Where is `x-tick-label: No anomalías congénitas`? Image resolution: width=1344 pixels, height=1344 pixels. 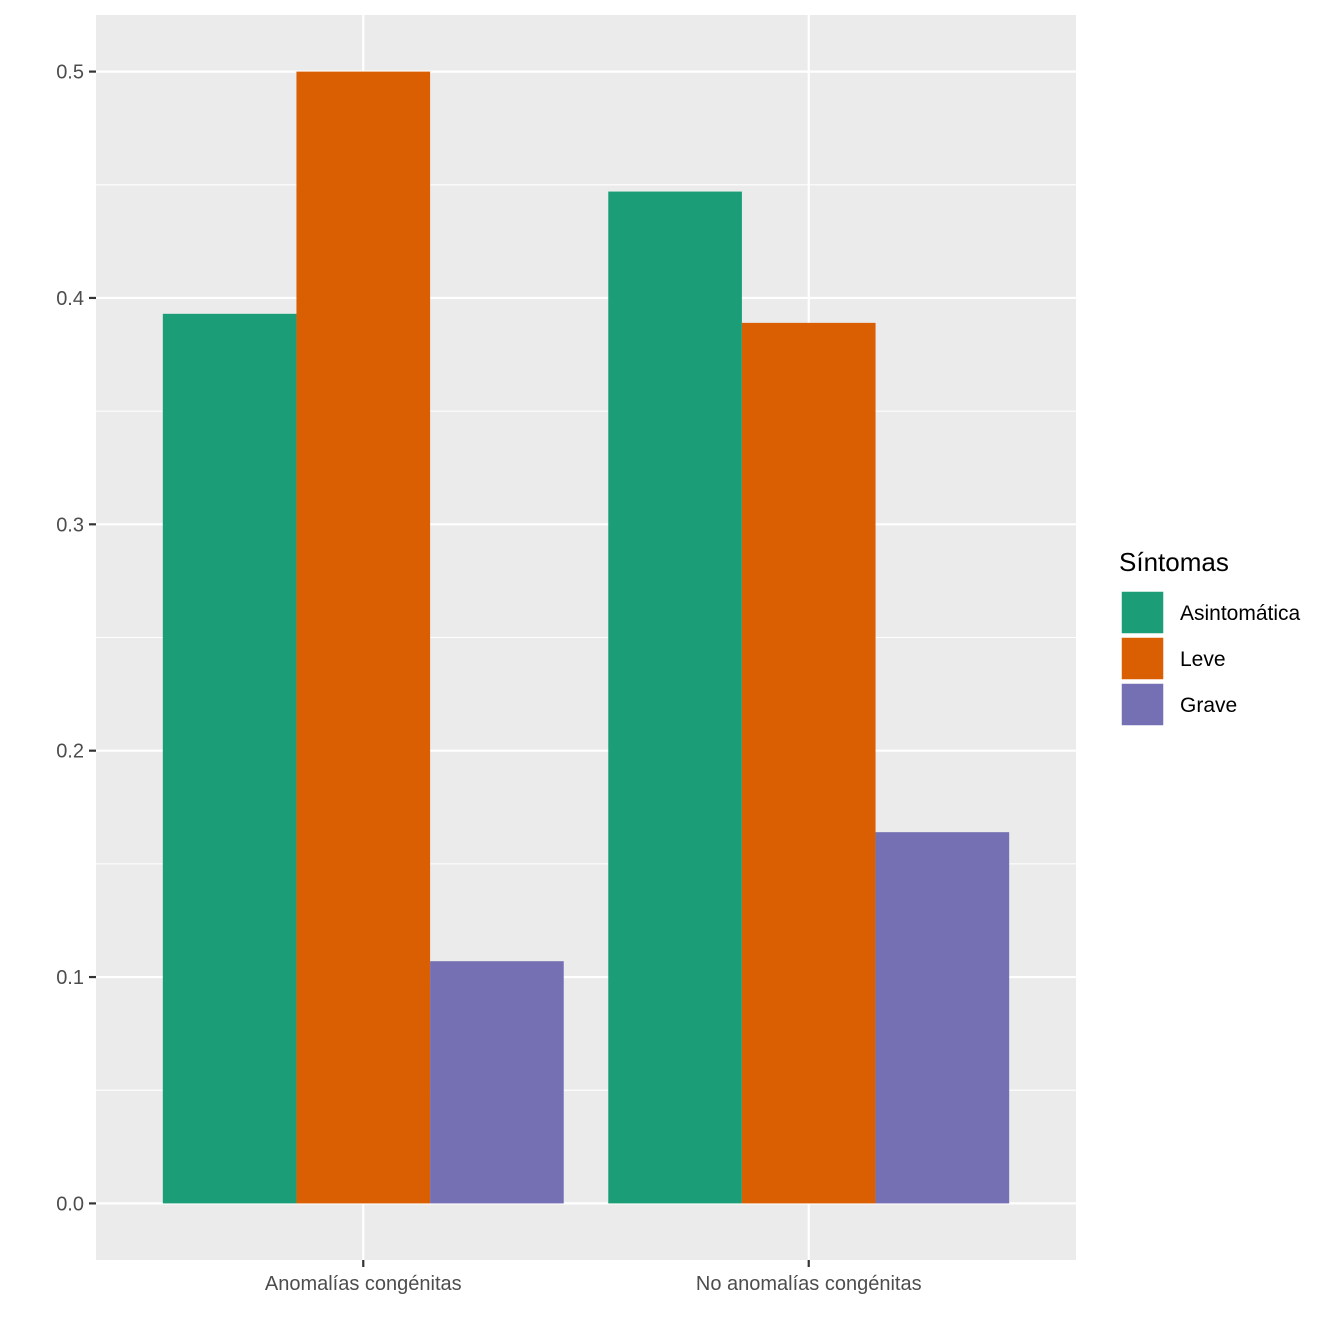
x-tick-label: No anomalías congénitas is located at coordinates (809, 1284).